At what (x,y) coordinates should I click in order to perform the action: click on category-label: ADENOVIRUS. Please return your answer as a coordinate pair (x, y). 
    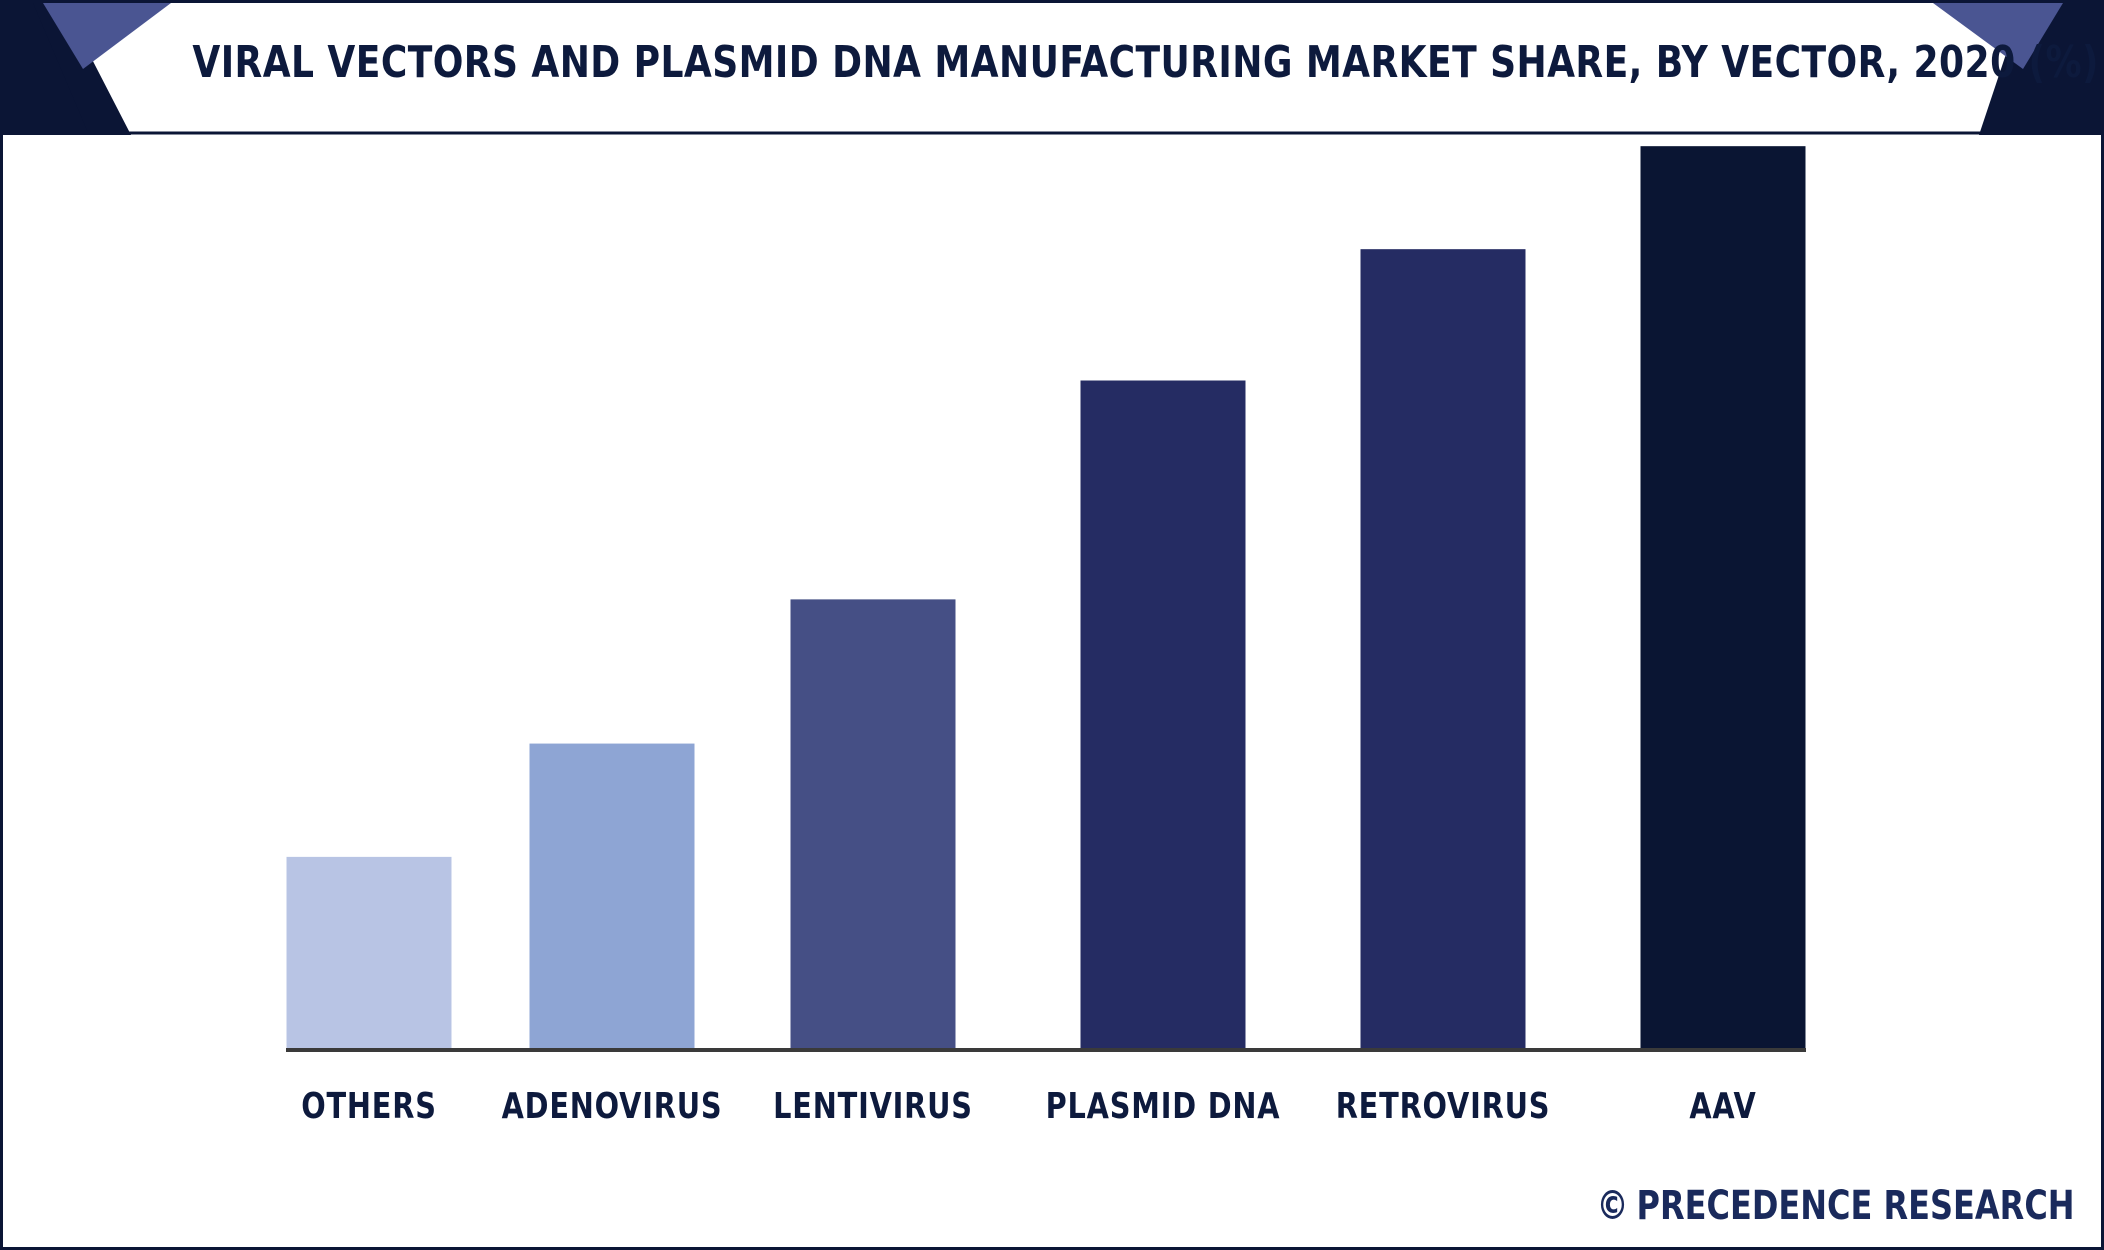
    Looking at the image, I should click on (612, 1106).